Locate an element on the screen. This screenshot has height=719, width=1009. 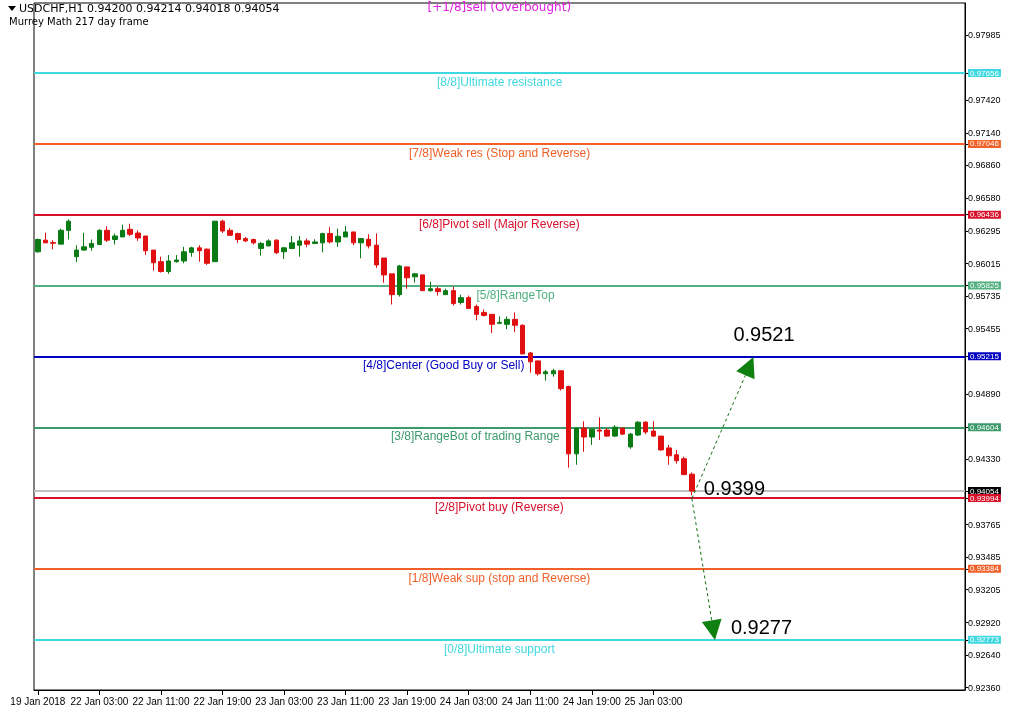
annotation: 0.9277 is located at coordinates (761, 628).